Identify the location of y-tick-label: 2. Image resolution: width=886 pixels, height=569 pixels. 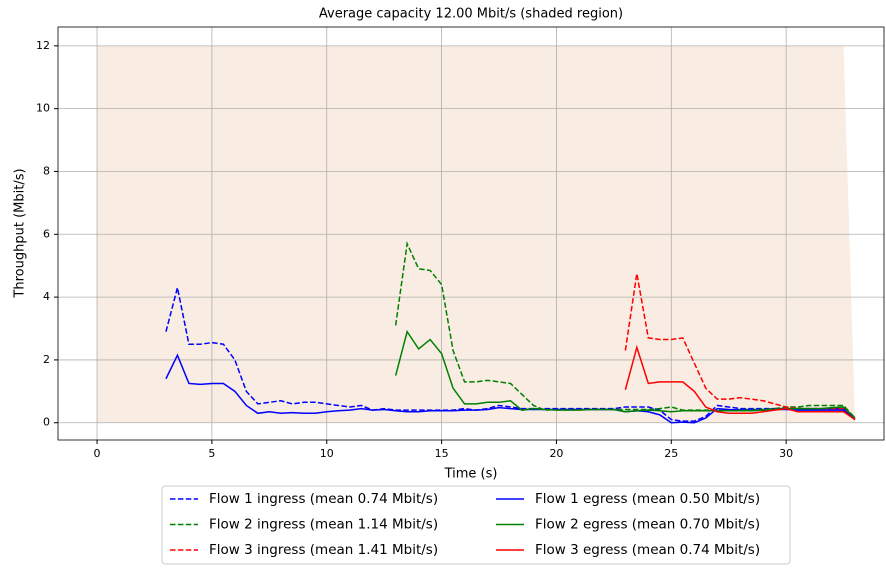
(46, 359).